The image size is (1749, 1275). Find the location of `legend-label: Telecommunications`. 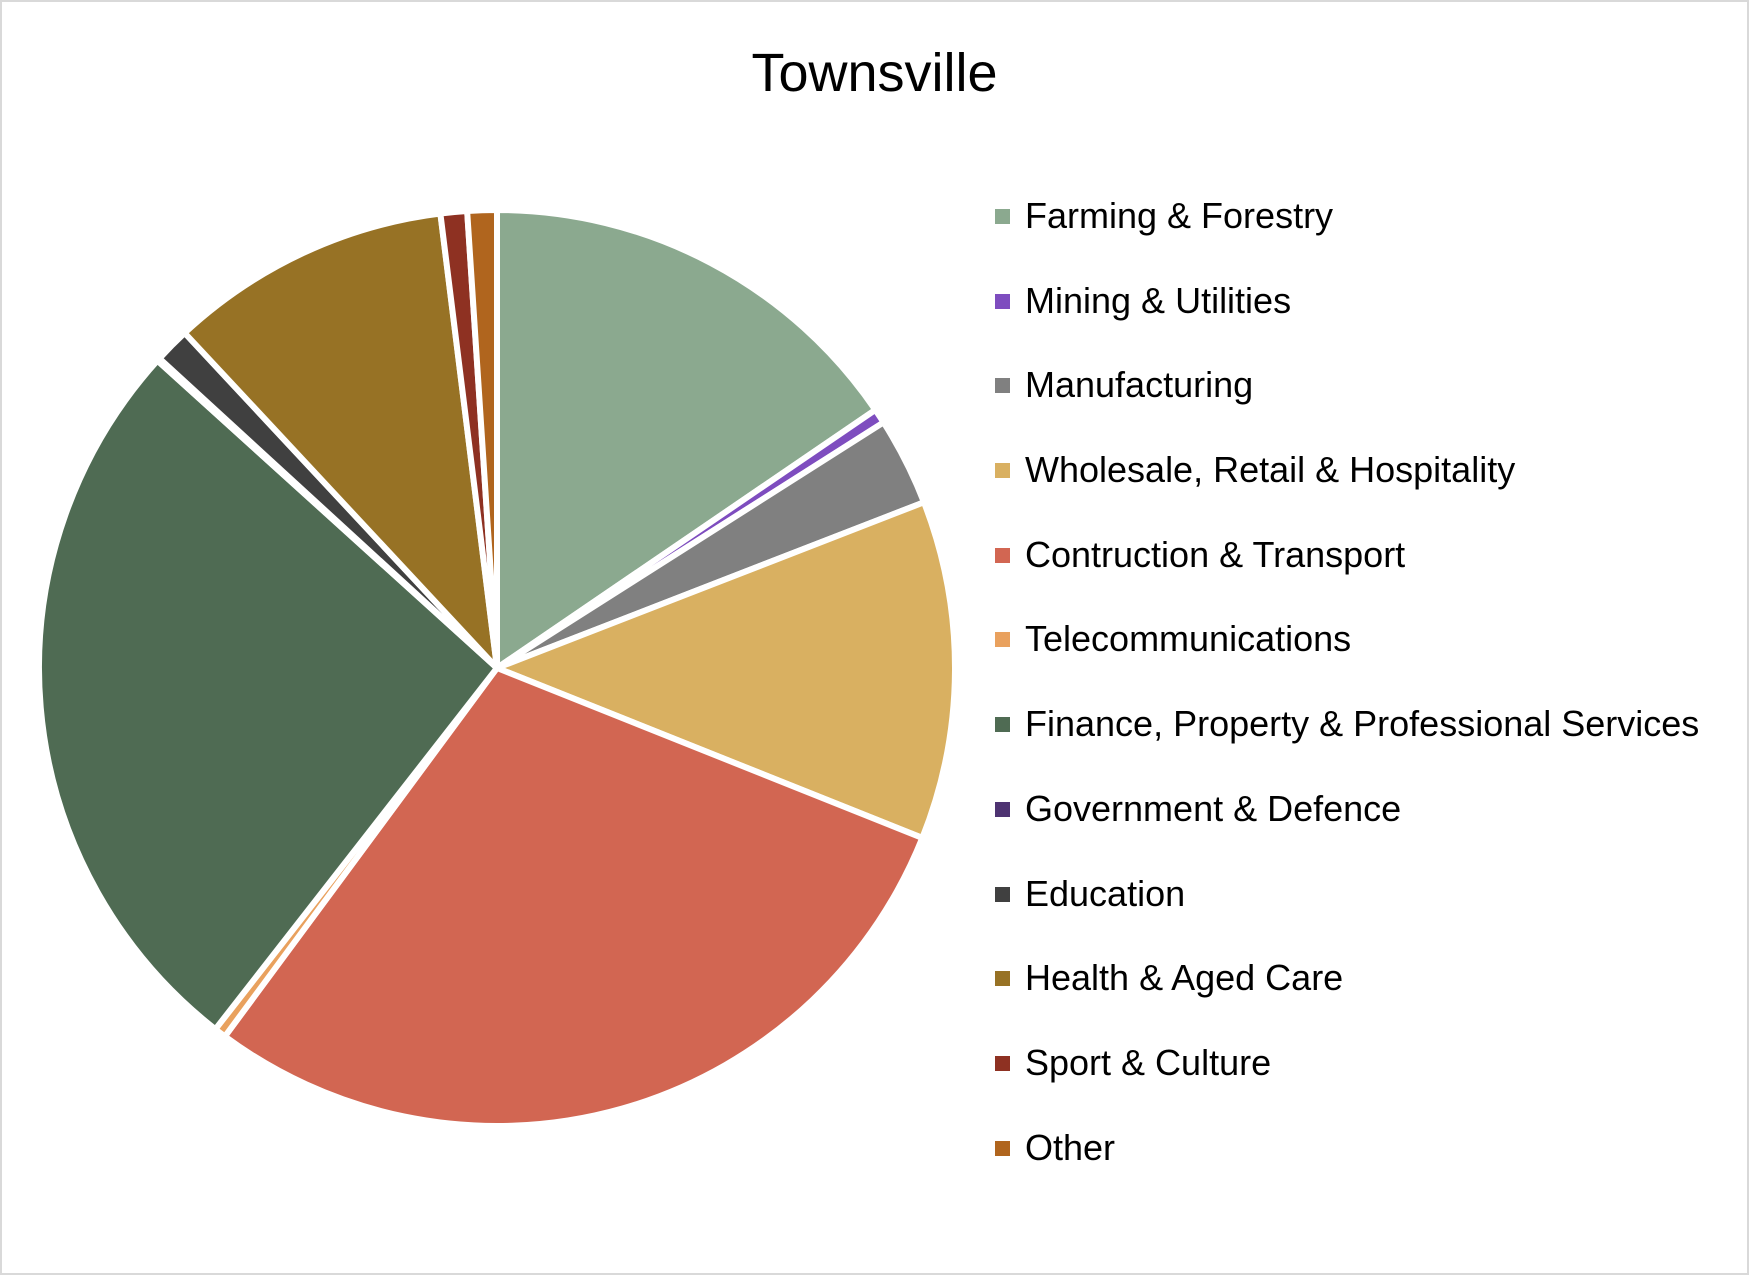

legend-label: Telecommunications is located at coordinates (1188, 639).